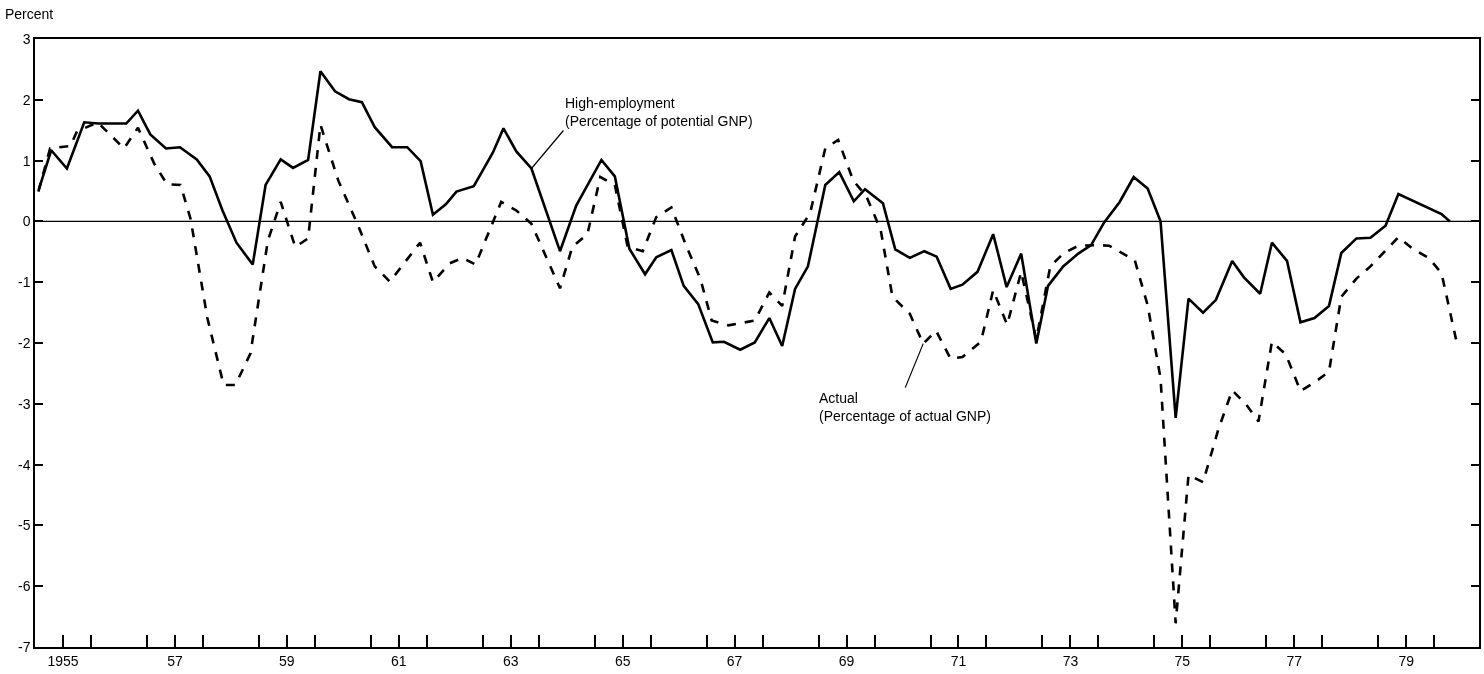 This screenshot has height=674, width=1484. I want to click on x-tick-label: 63, so click(510, 660).